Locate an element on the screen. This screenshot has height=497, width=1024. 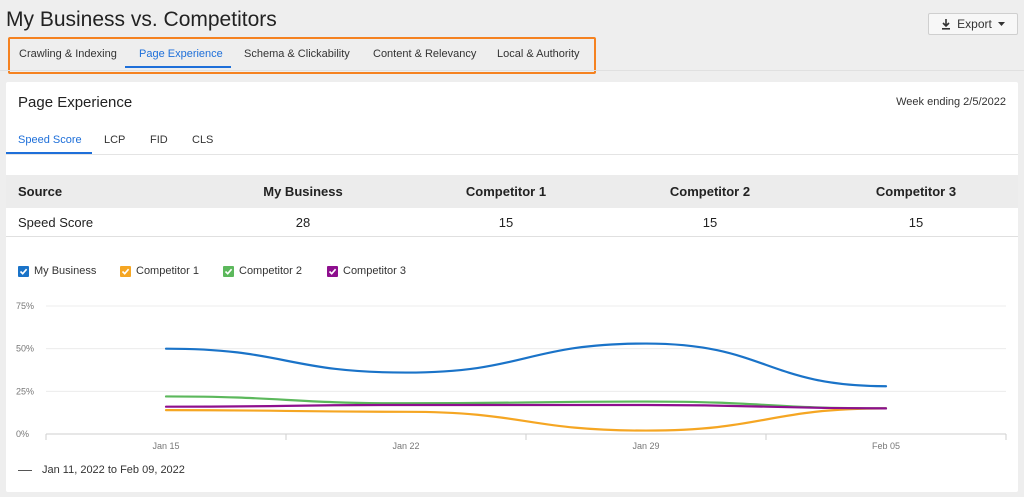
table-row: Speed Score 28 15 15 15 is located at coordinates (512, 222).